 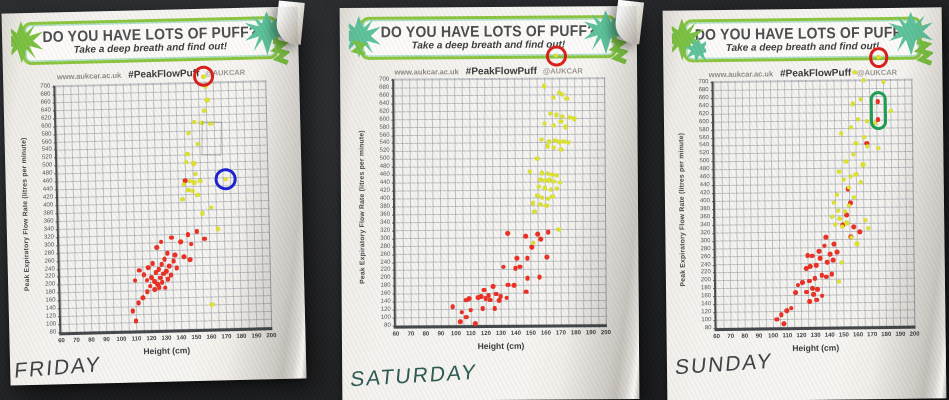 What do you see at coordinates (703, 106) in the screenshot?
I see `y-tick-label: 640` at bounding box center [703, 106].